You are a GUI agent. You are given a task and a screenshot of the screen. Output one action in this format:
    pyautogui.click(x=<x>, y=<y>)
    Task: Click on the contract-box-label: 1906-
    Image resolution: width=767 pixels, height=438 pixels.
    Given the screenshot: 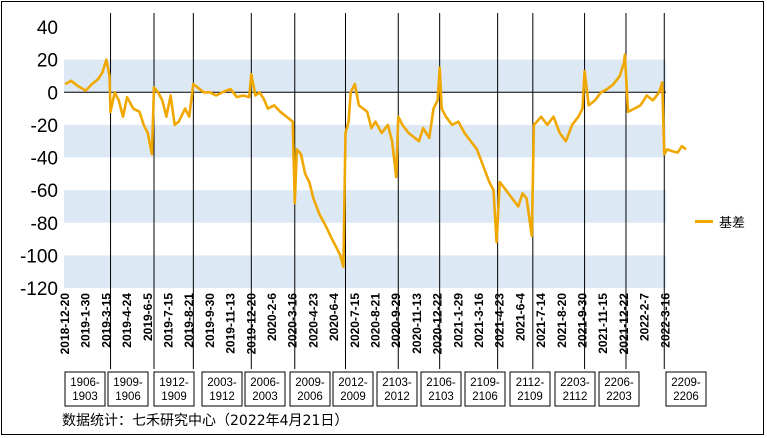 What is the action you would take?
    pyautogui.click(x=85, y=383)
    